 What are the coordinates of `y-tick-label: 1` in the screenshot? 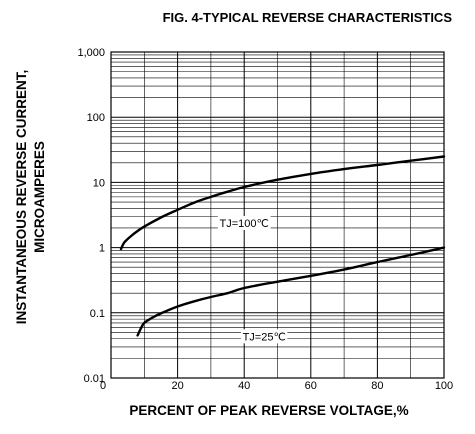 It's located at (102, 249).